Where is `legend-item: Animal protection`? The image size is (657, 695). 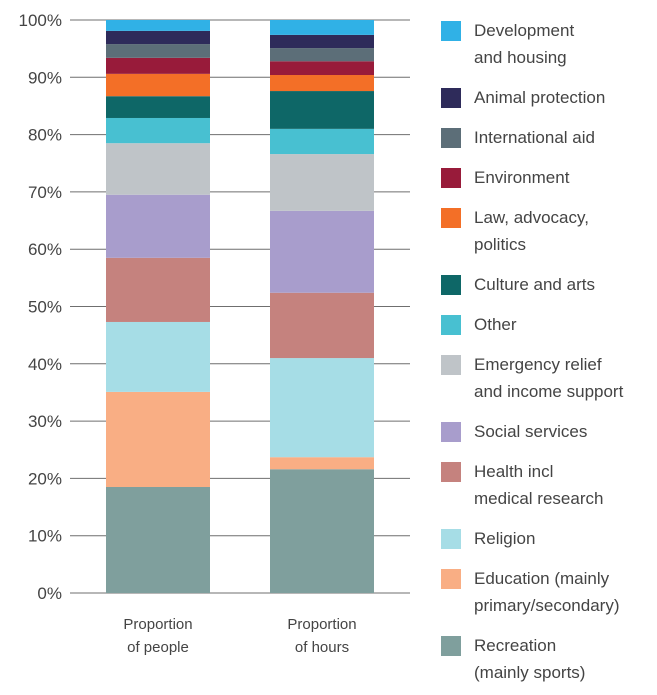
legend-item: Animal protection is located at coordinates (532, 97).